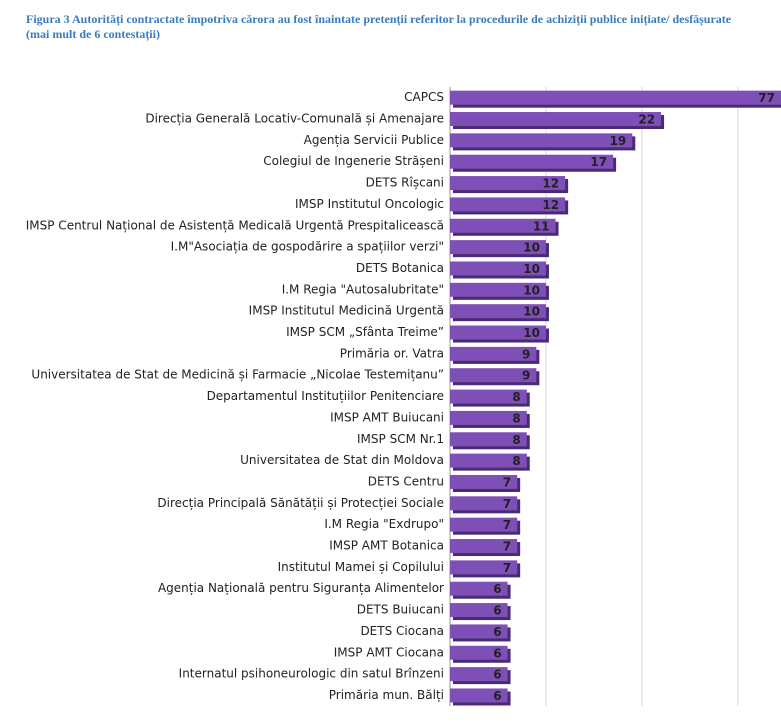 The width and height of the screenshot is (781, 722). Describe the element at coordinates (386, 546) in the screenshot. I see `y-tick-label: IMSP AMT Botanica` at that location.